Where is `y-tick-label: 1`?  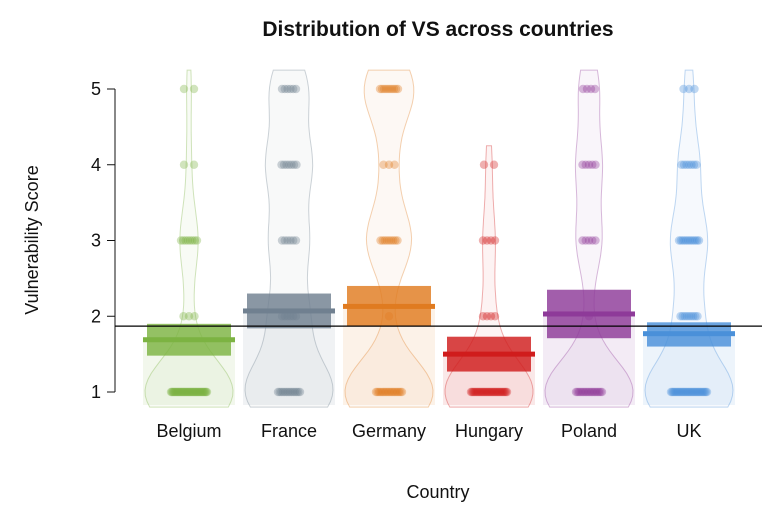
y-tick-label: 1 is located at coordinates (96, 392).